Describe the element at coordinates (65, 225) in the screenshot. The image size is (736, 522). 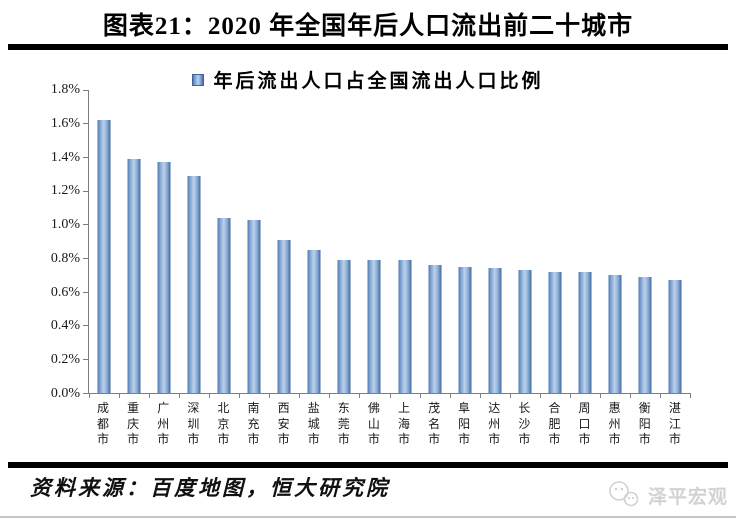
I see `y-axis-tick-label: 1.0%` at that location.